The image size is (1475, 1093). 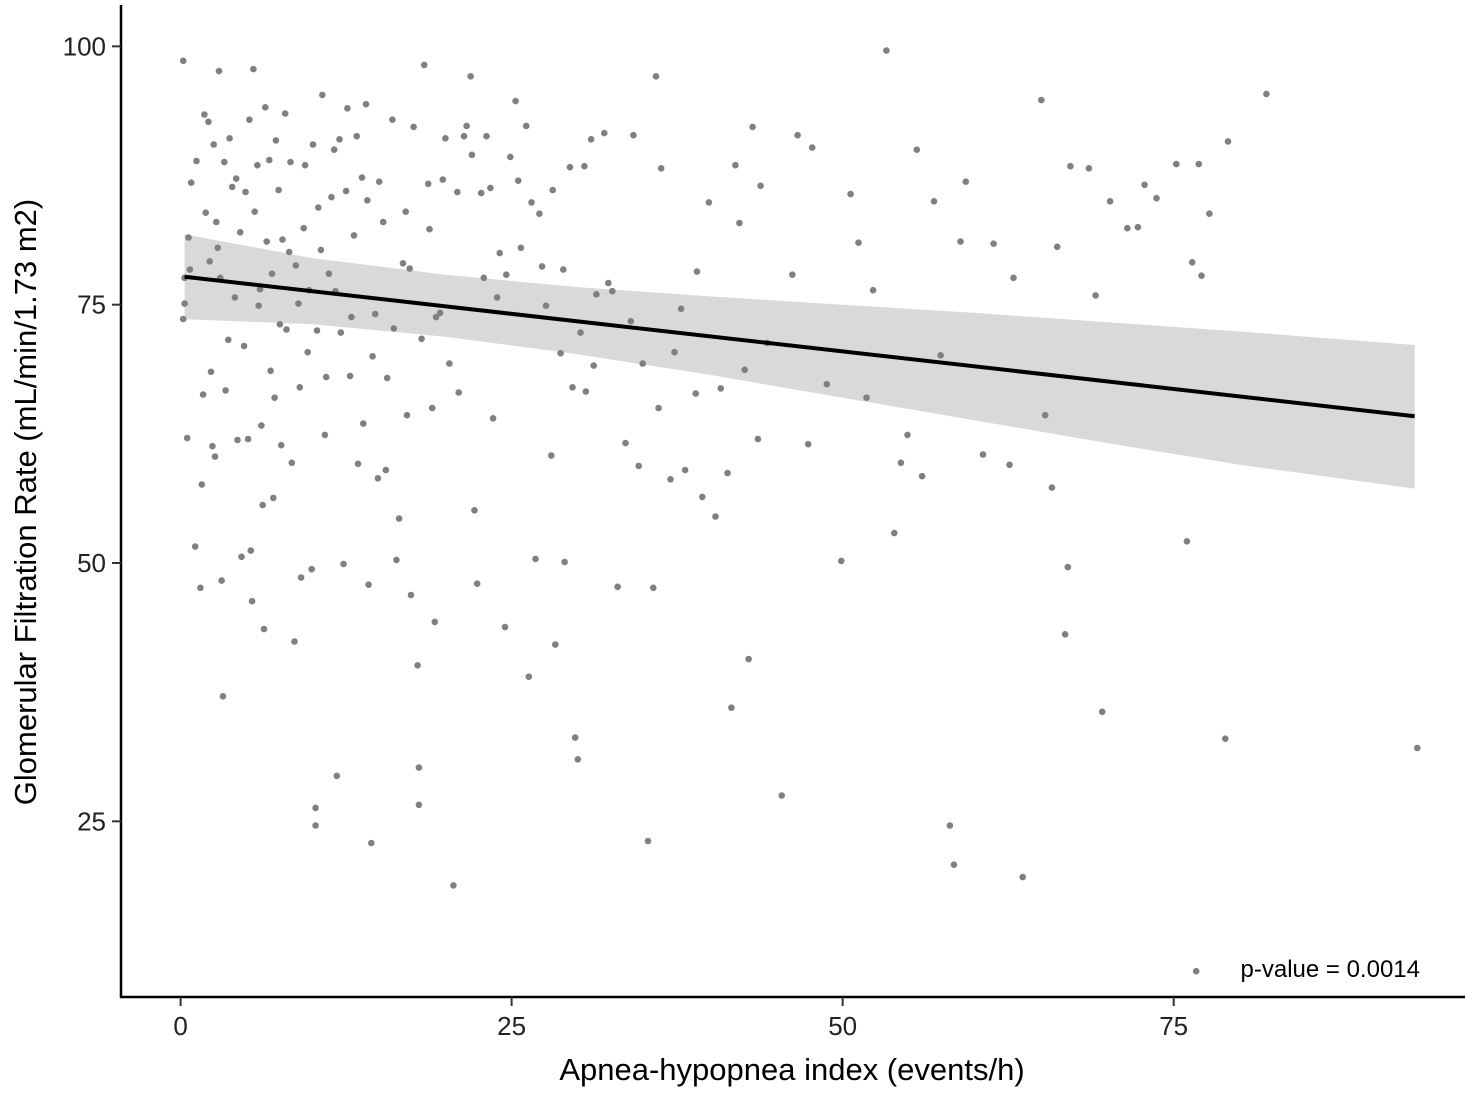 What do you see at coordinates (511, 1026) in the screenshot?
I see `x-tick-label: 25` at bounding box center [511, 1026].